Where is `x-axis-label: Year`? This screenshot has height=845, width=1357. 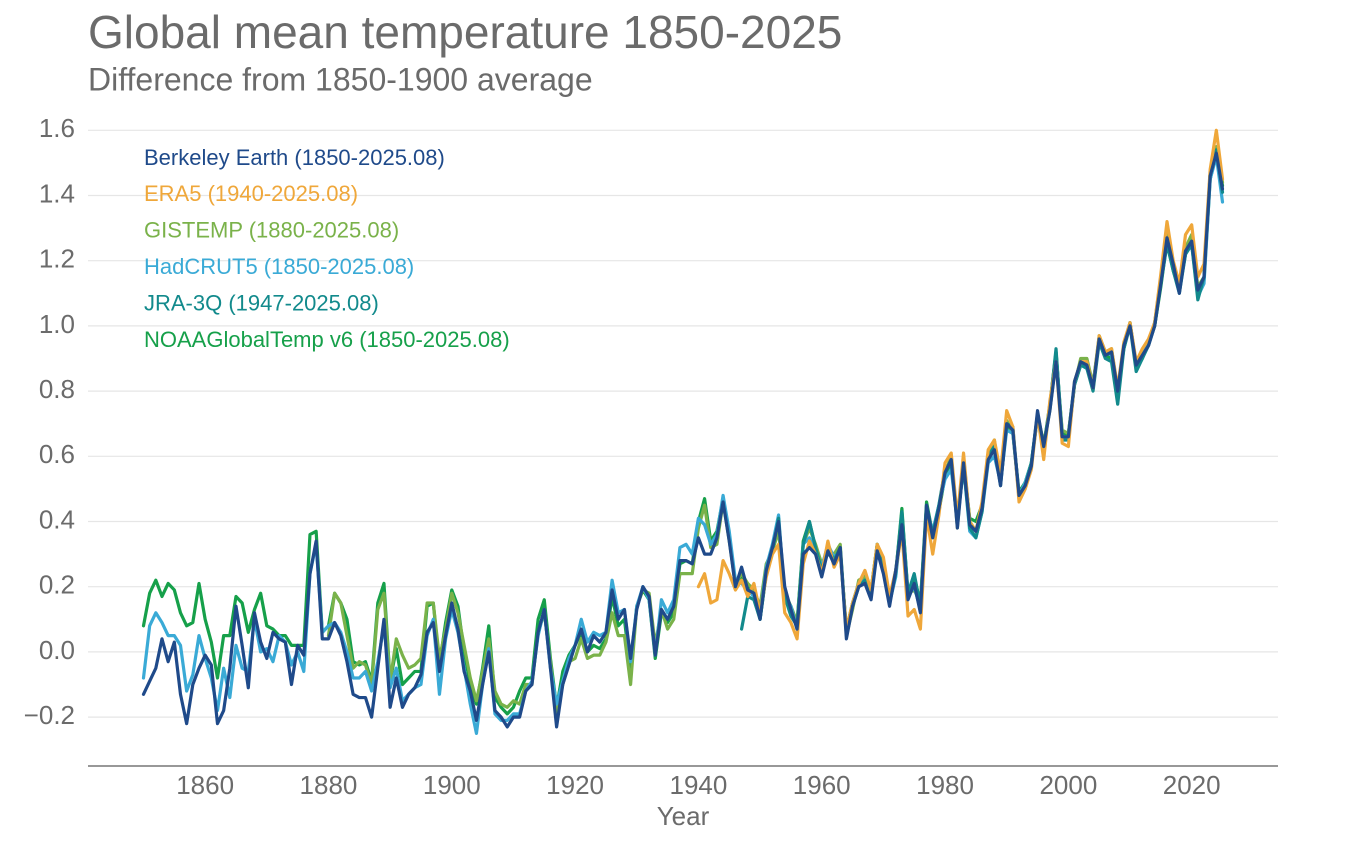
x-axis-label: Year is located at coordinates (683, 816).